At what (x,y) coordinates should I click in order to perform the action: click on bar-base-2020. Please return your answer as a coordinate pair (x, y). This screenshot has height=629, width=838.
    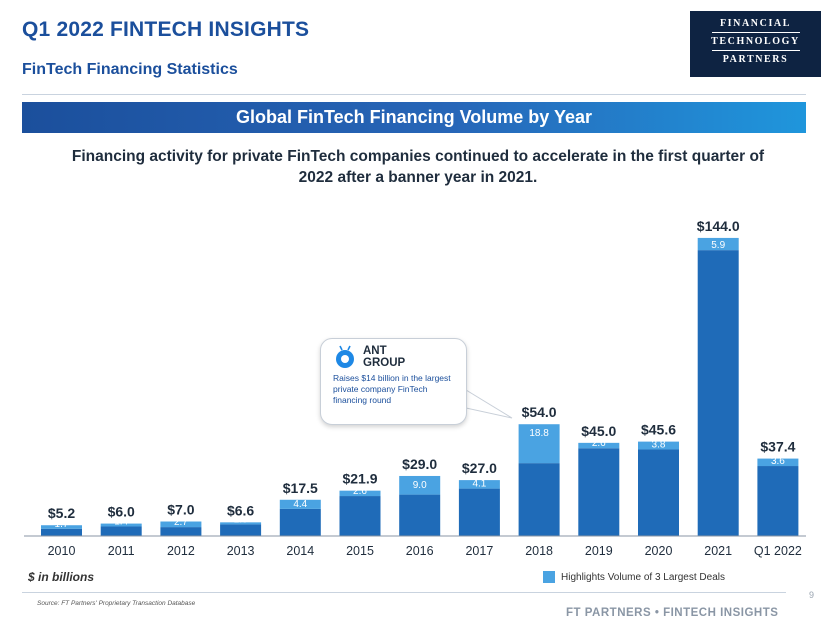
    Looking at the image, I should click on (658, 492).